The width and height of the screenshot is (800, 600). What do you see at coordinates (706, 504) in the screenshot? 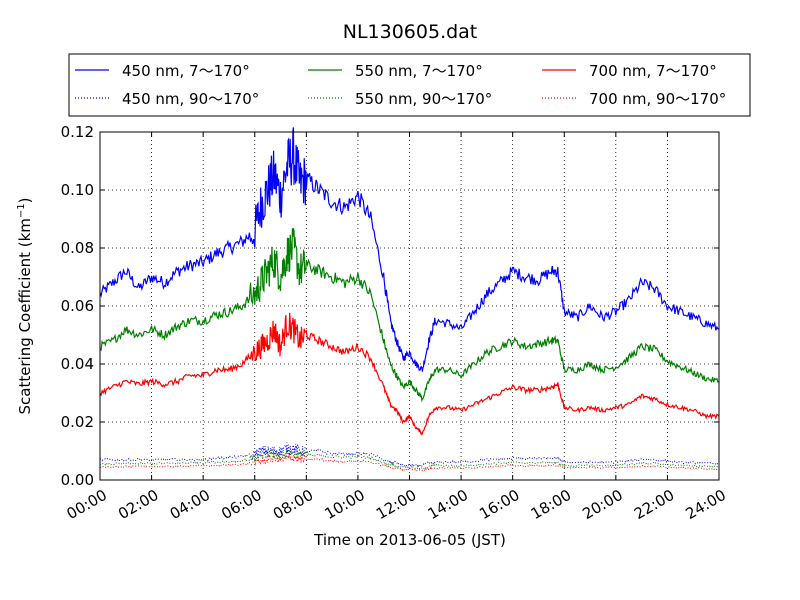
I see `x-tick-label: 24:00` at bounding box center [706, 504].